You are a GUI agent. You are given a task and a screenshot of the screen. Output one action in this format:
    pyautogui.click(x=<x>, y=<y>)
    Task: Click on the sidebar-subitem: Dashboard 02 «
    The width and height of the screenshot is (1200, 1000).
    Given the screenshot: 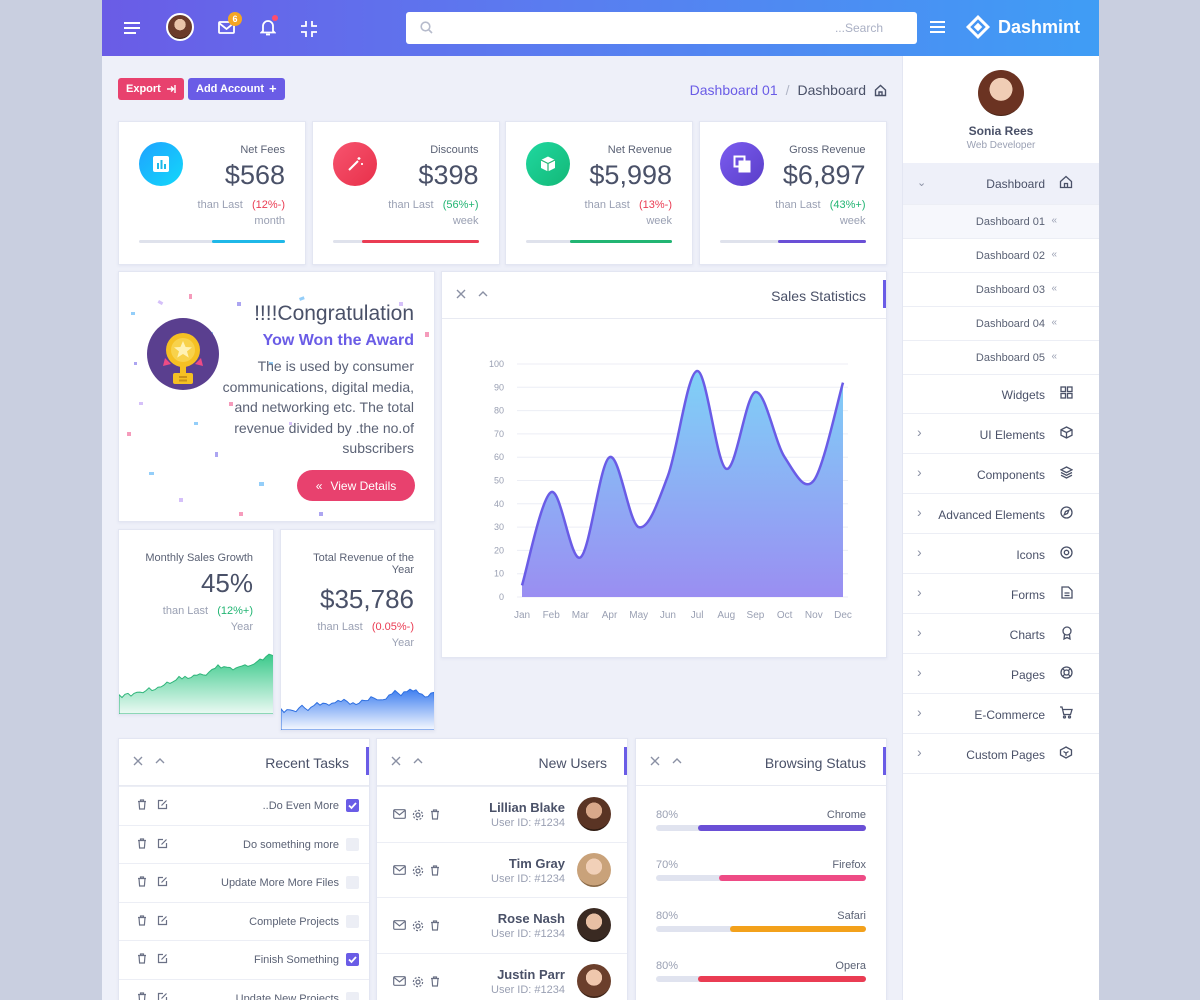 What is the action you would take?
    pyautogui.click(x=1001, y=256)
    